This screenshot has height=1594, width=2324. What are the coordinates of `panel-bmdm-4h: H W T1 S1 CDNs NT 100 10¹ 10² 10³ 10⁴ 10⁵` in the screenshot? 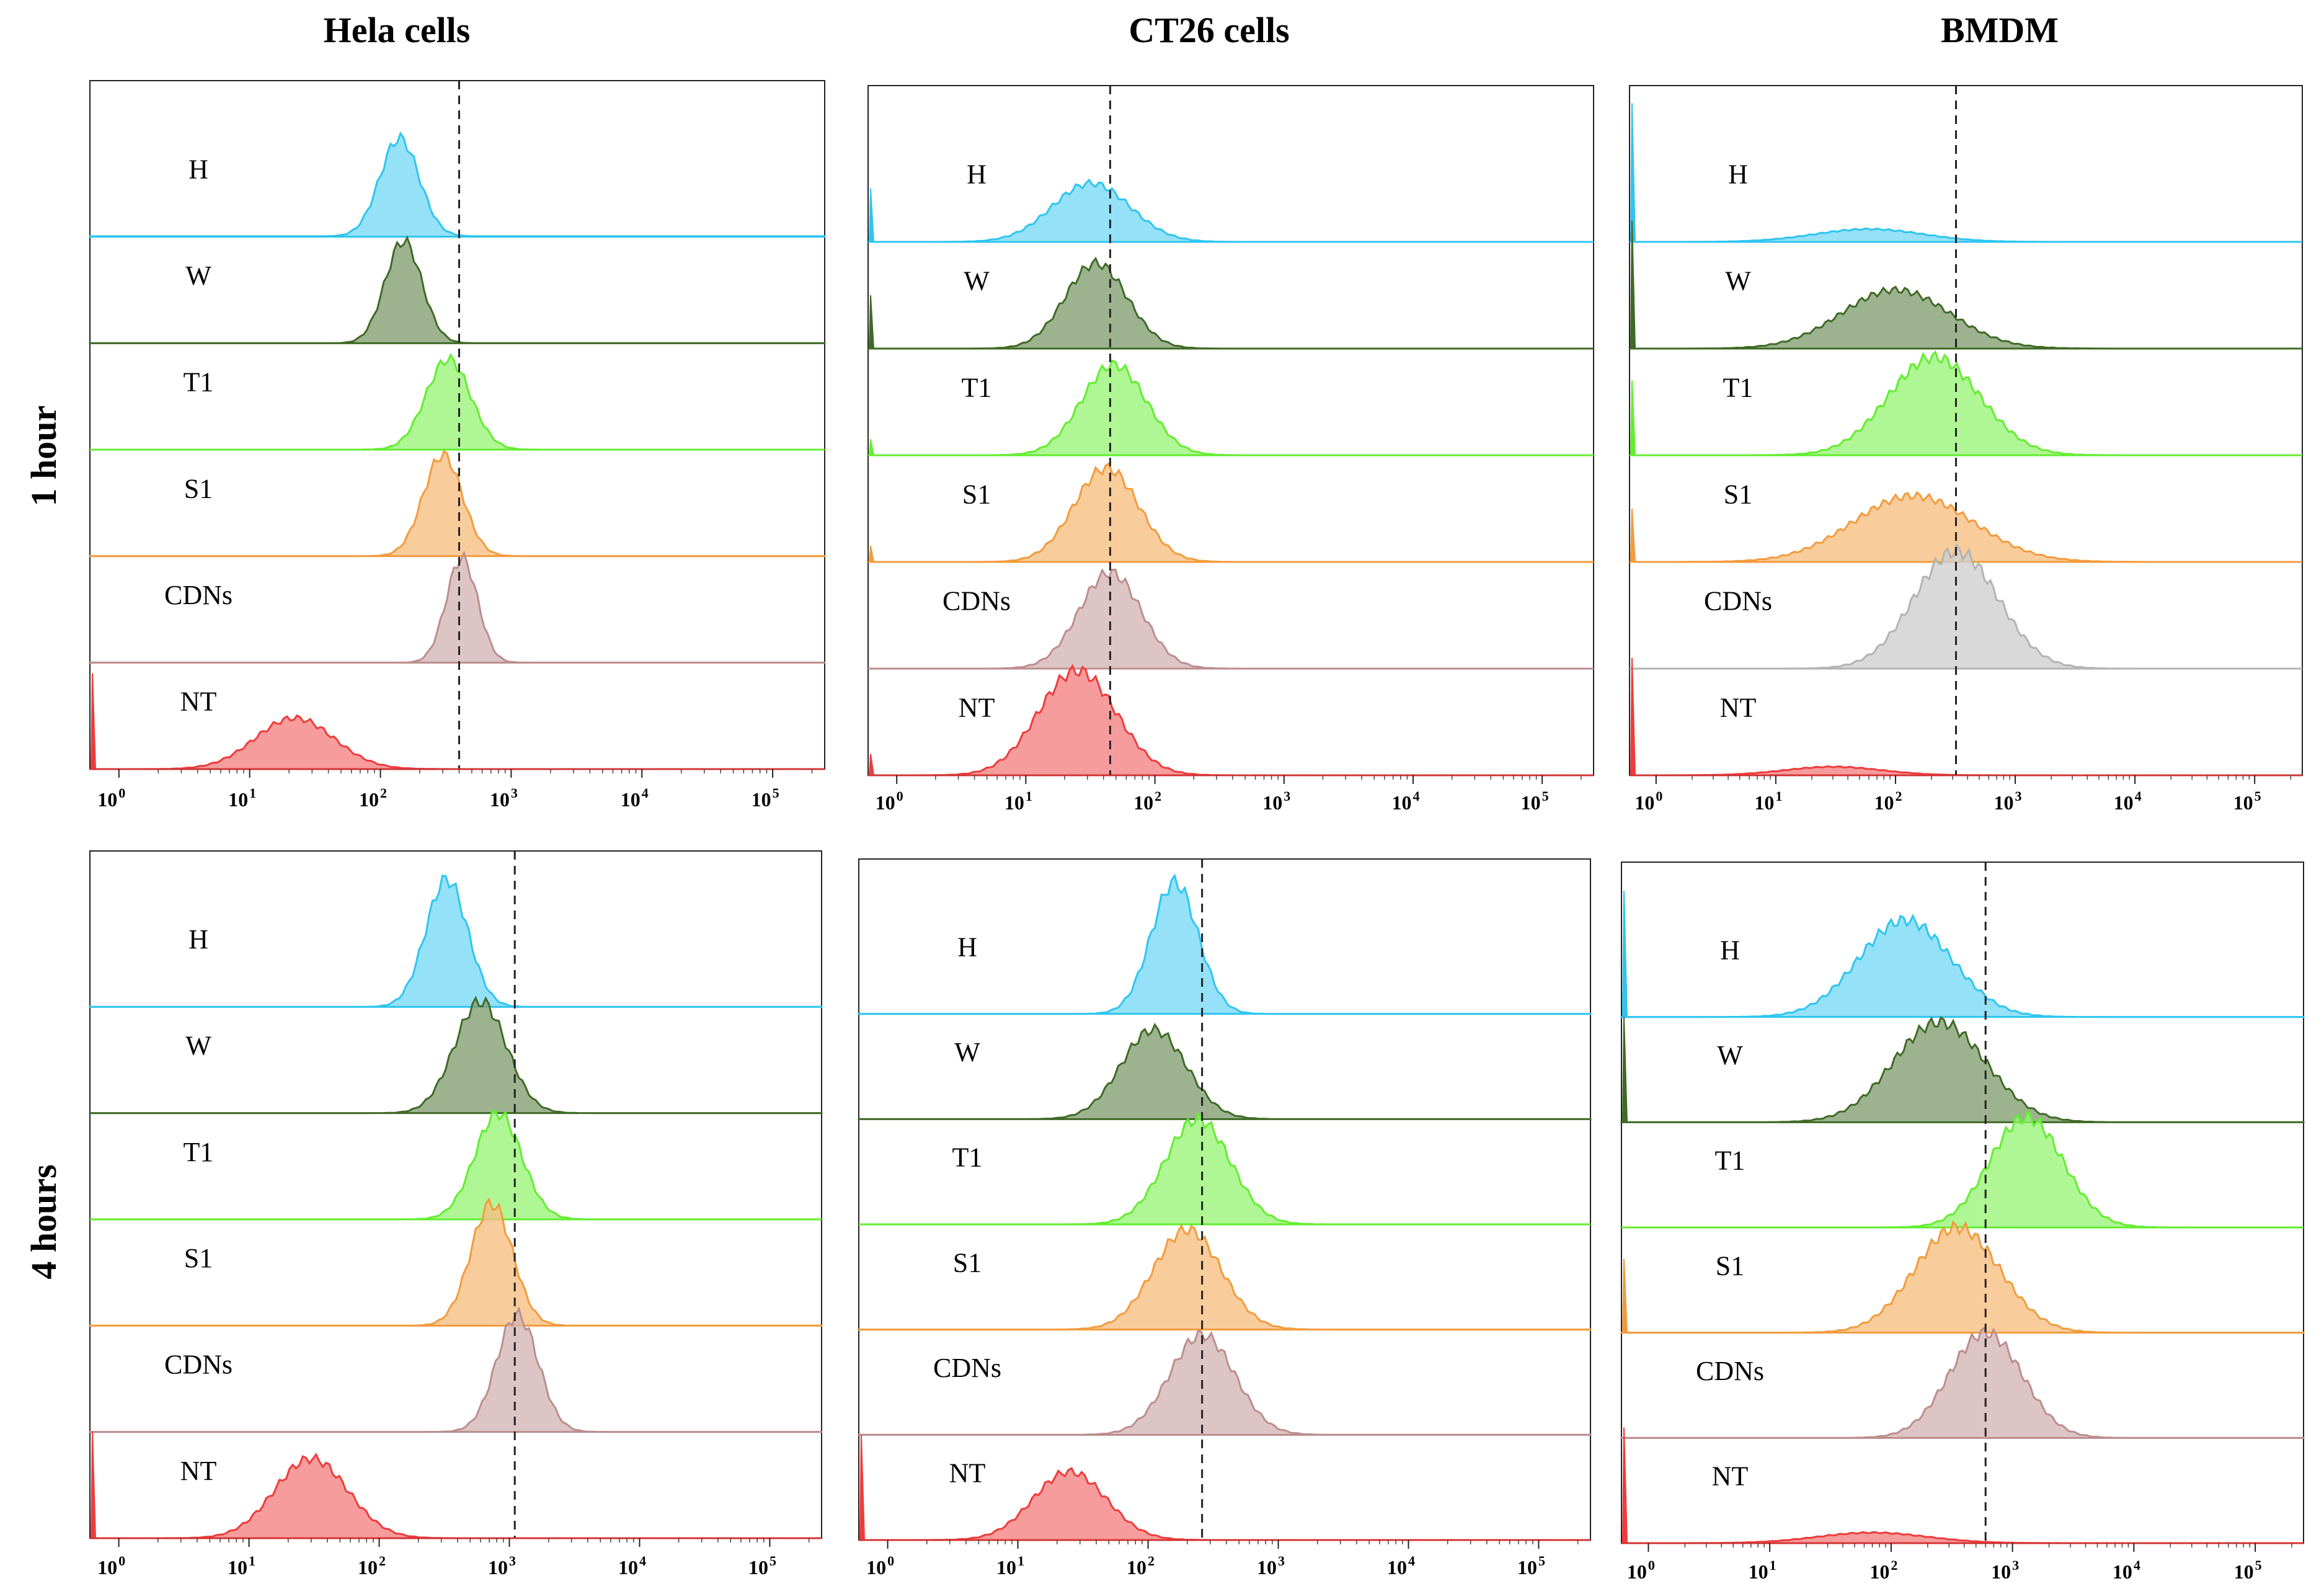 It's located at (1963, 1222).